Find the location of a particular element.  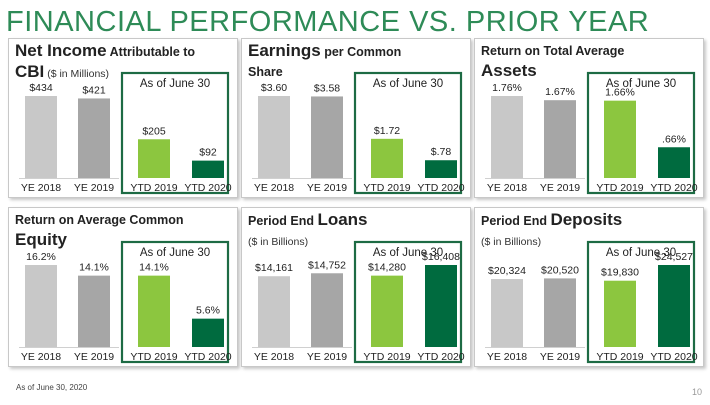

chart-title-part: Share is located at coordinates (265, 72).